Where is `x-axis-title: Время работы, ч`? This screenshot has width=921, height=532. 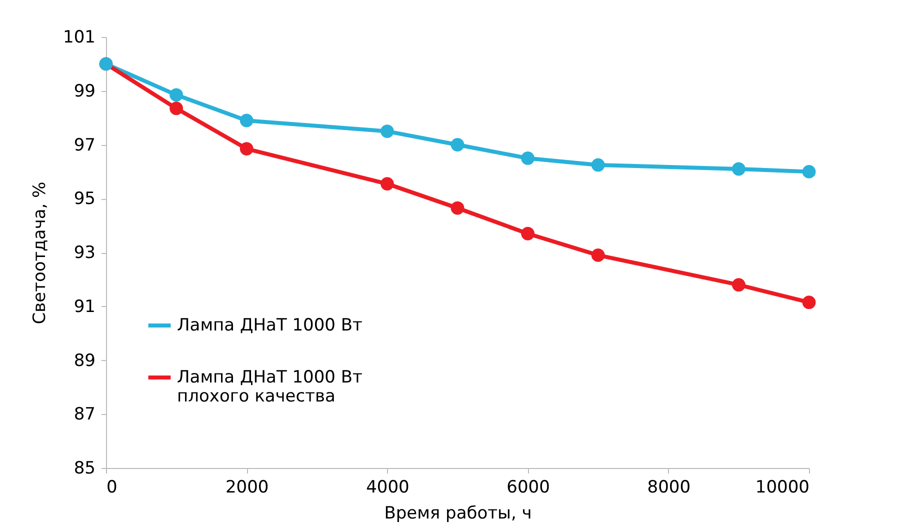
x-axis-title: Время работы, ч is located at coordinates (458, 514).